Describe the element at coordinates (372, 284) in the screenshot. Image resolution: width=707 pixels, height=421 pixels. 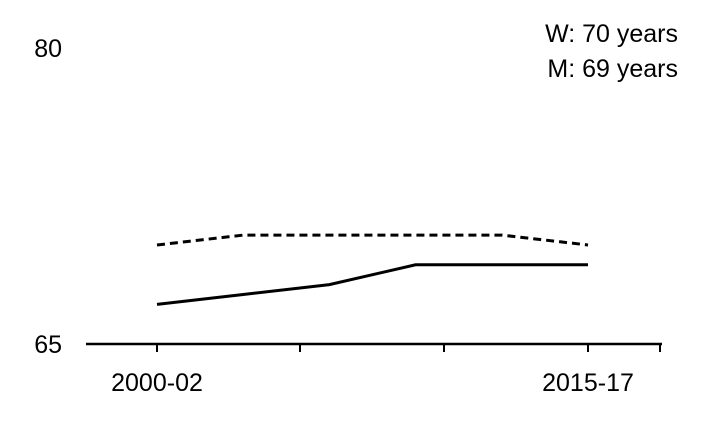
I see `series-line-solid` at that location.